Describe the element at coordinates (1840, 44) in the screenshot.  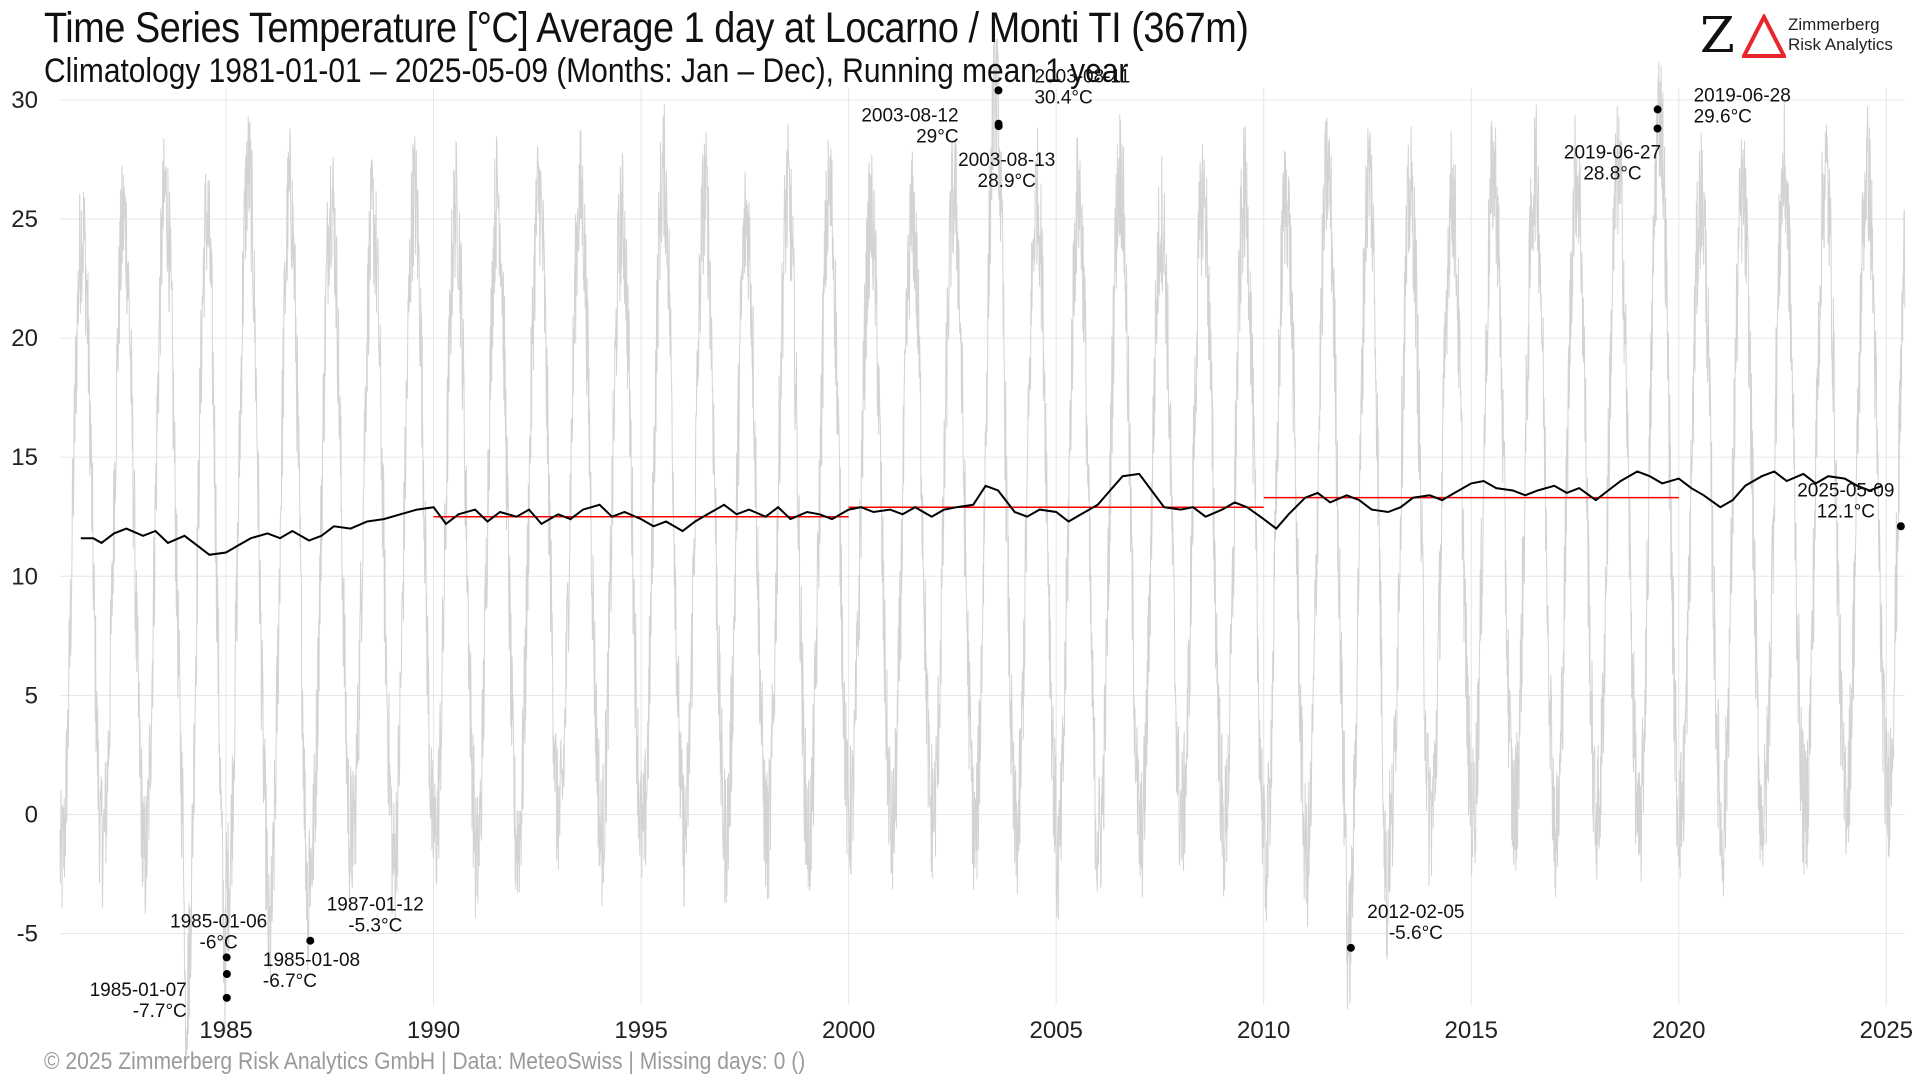
I see `logo-line-2: Risk Analytics` at that location.